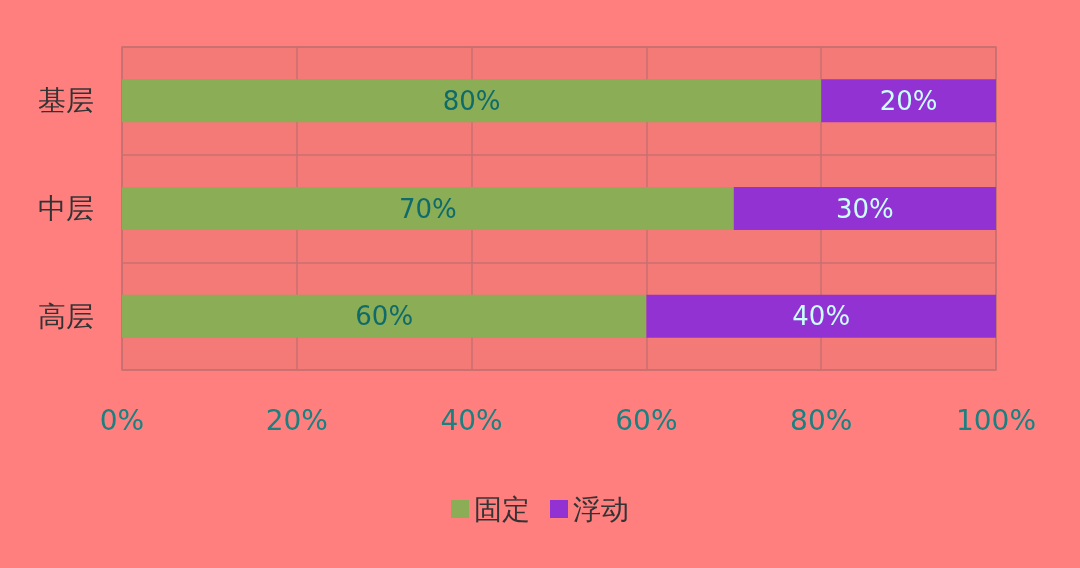 This screenshot has width=1080, height=568. I want to click on data-label: 80%, so click(471, 100).